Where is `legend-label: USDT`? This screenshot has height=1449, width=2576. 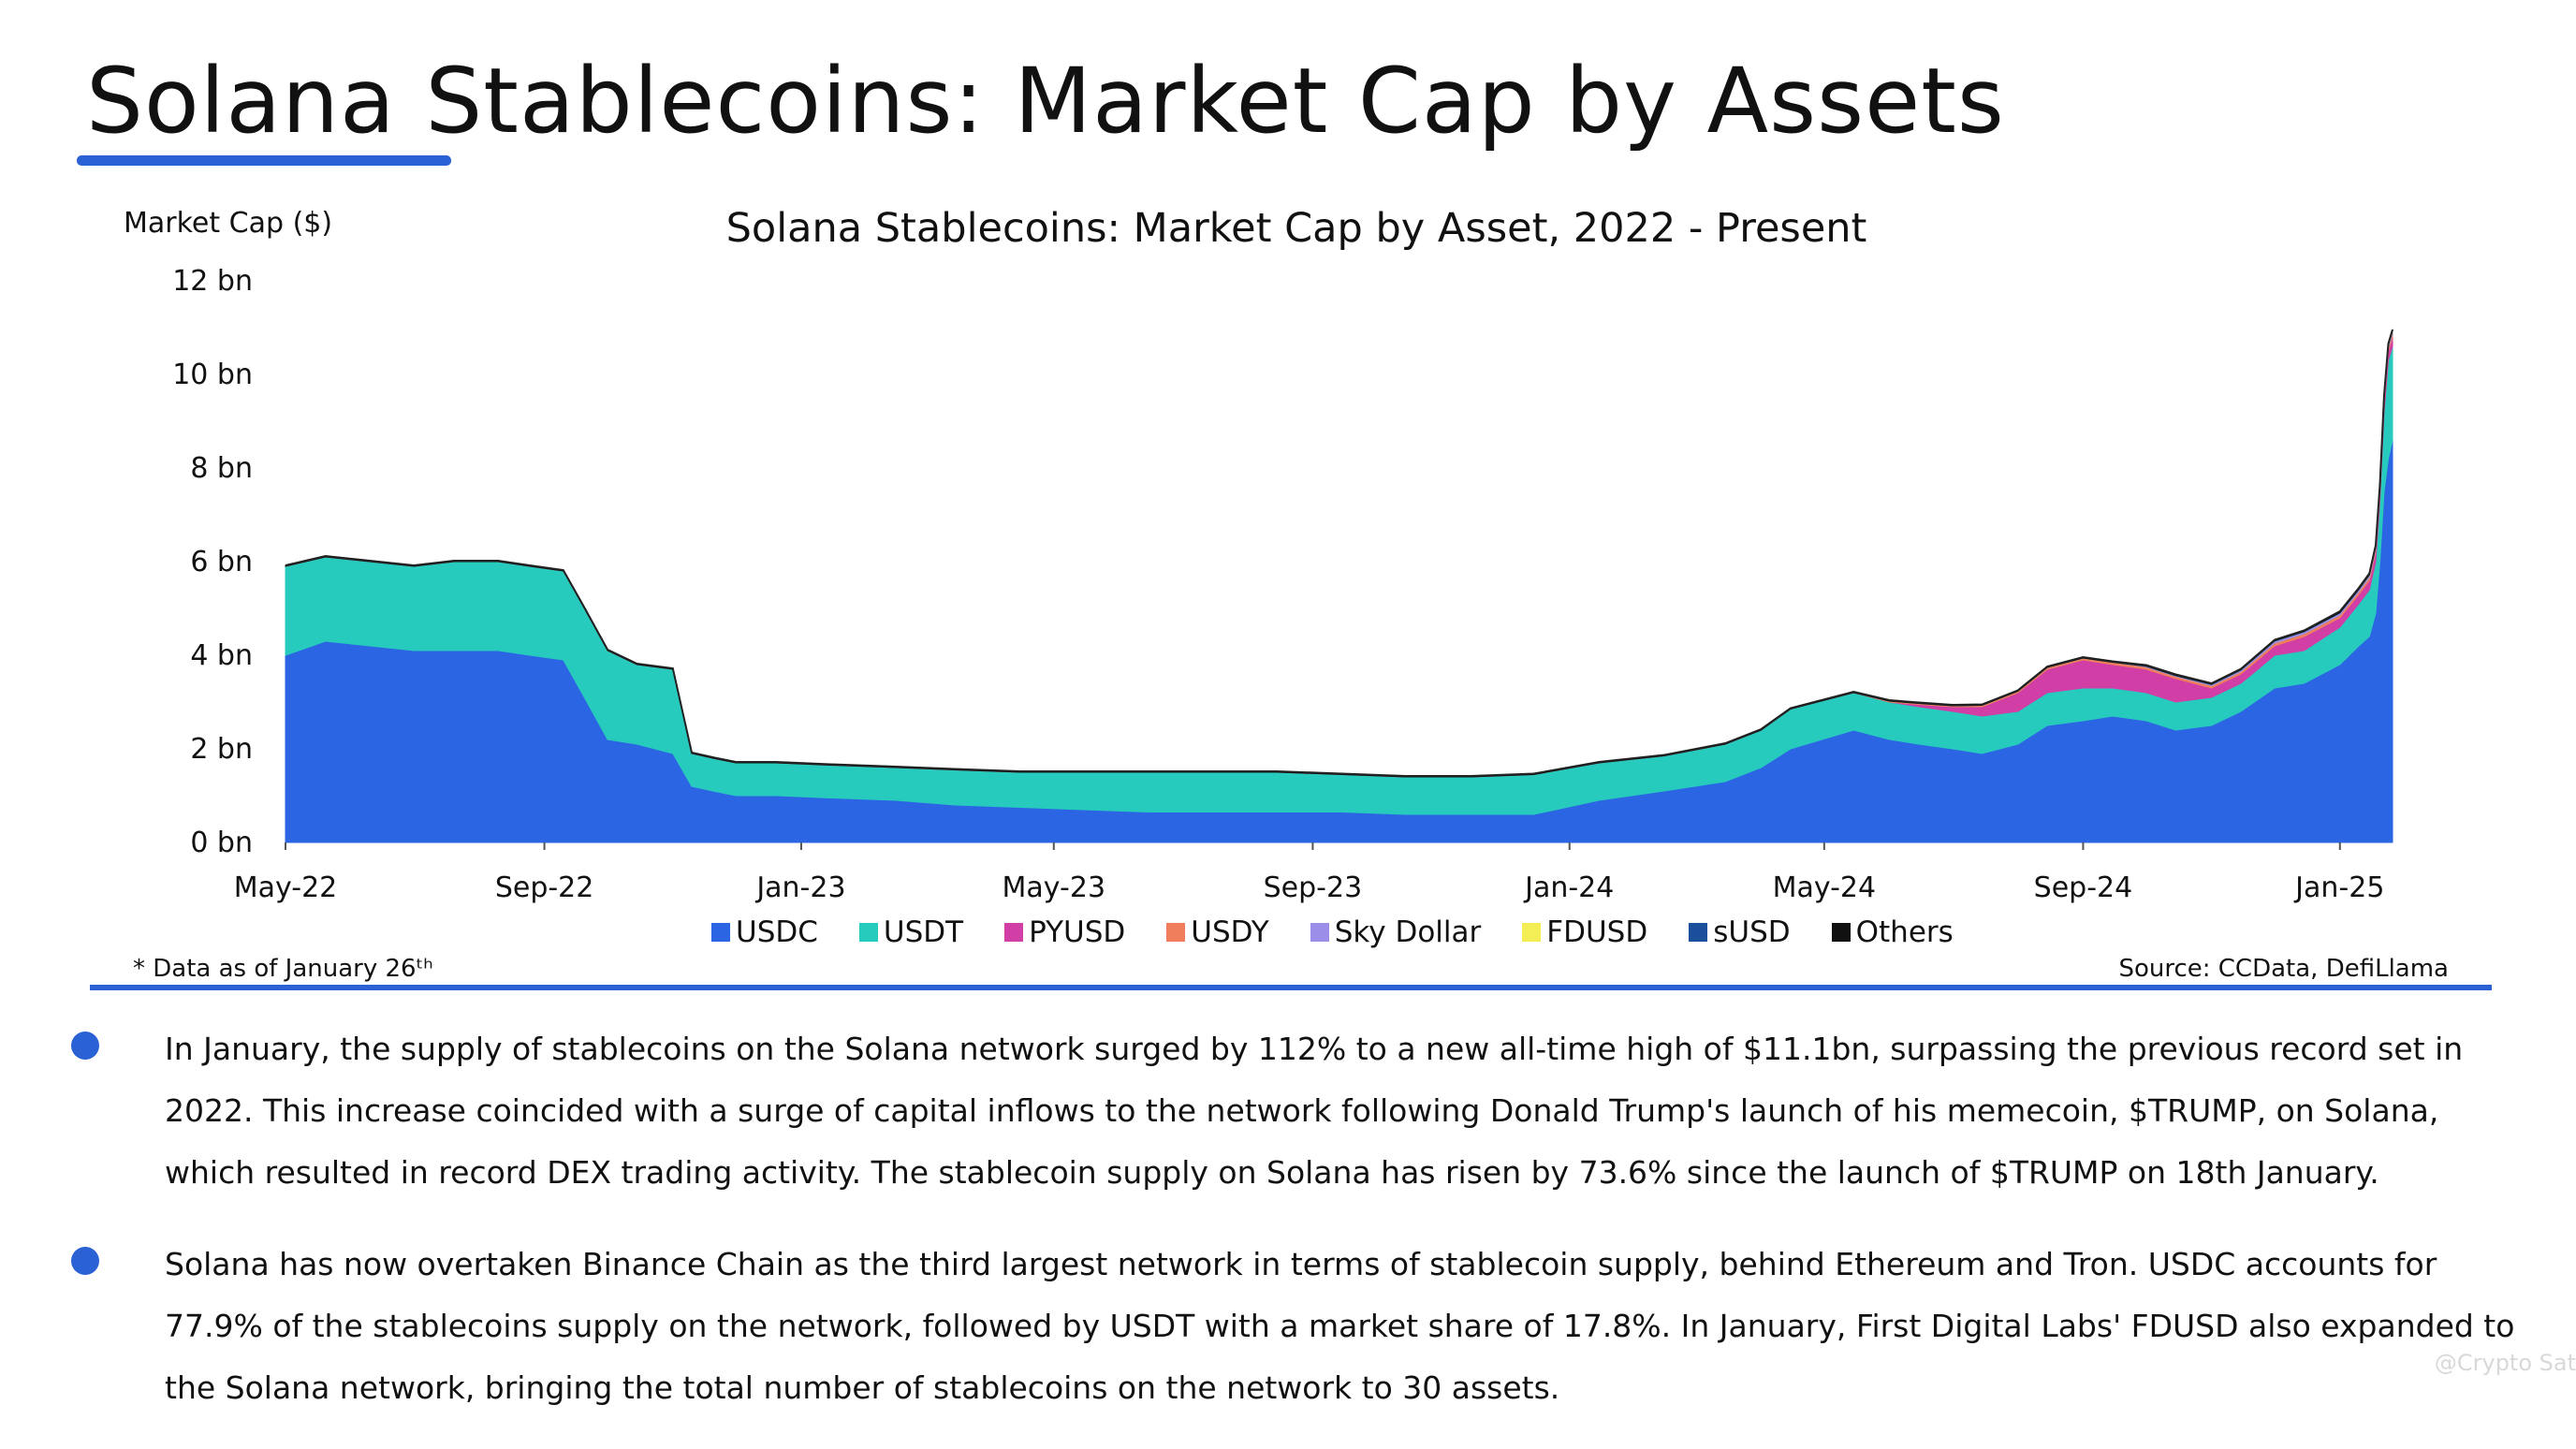
legend-label: USDT is located at coordinates (923, 932).